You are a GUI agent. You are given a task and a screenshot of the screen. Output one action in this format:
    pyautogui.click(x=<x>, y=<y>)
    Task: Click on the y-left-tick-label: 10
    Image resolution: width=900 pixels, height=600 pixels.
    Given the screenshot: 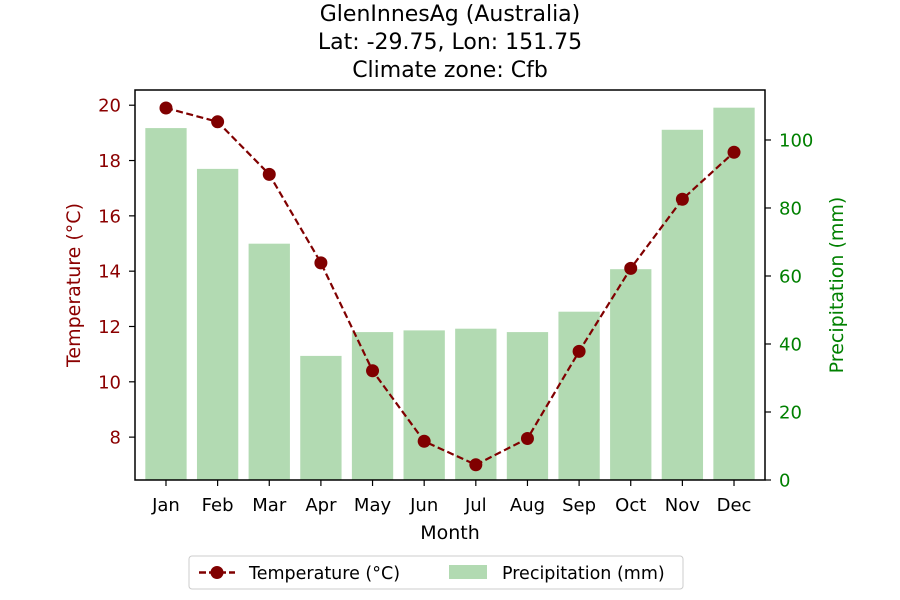 What is the action you would take?
    pyautogui.click(x=109, y=382)
    